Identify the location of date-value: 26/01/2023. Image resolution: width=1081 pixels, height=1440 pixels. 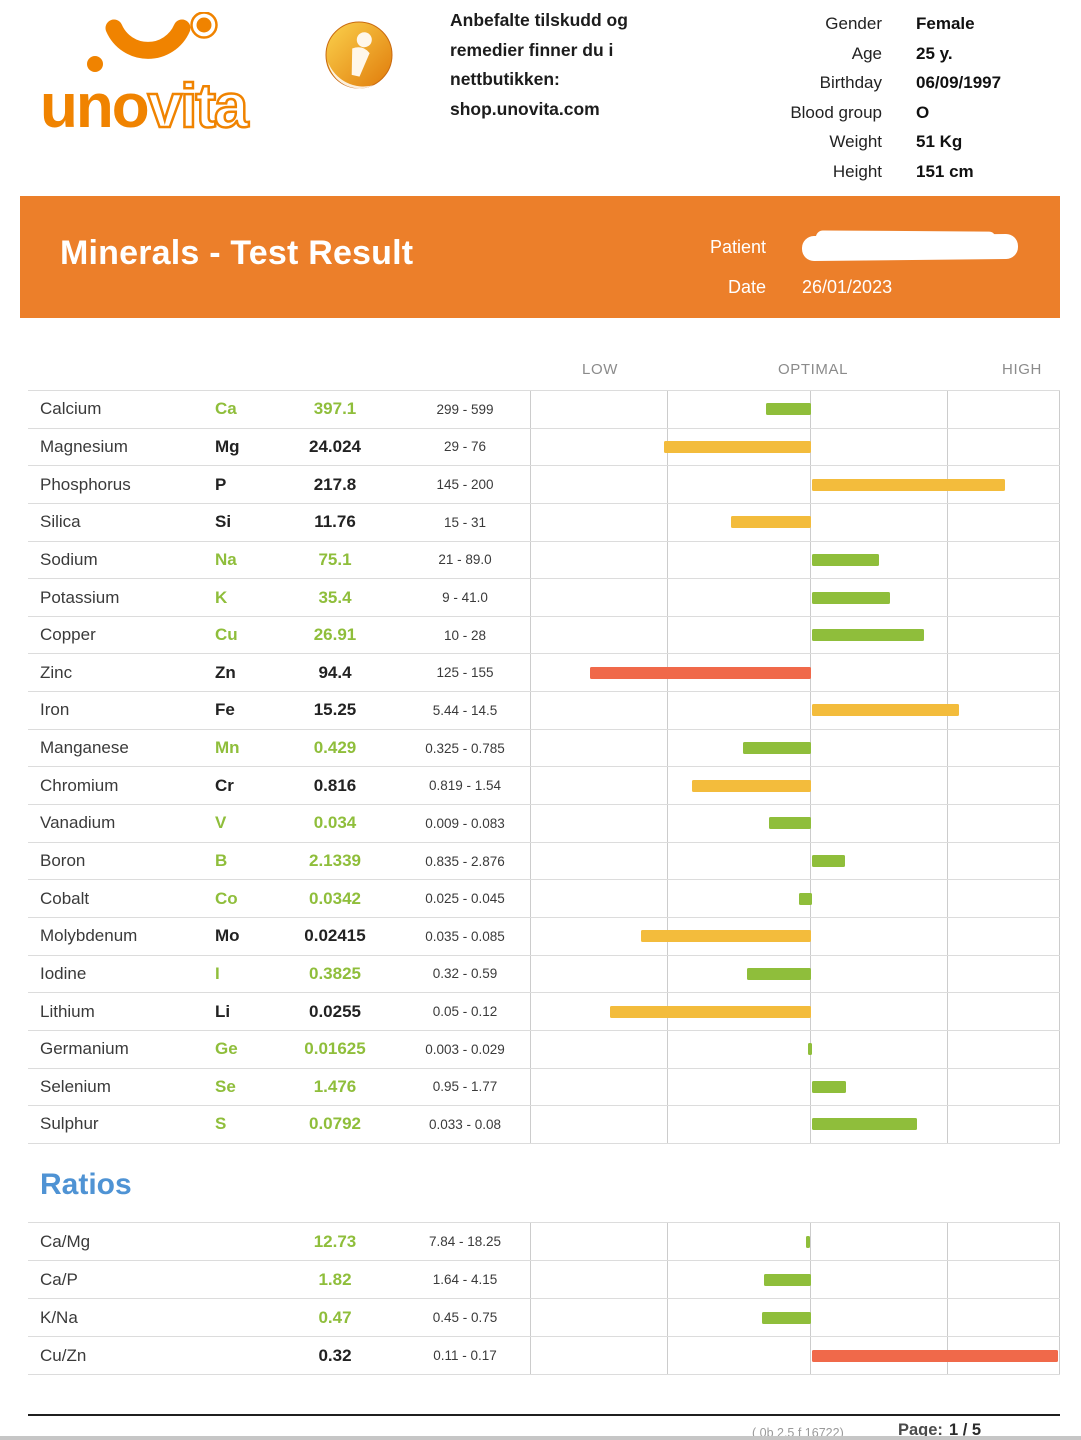
(847, 286).